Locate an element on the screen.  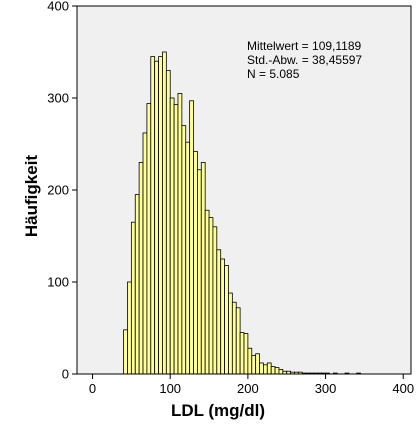
y-axis-title: Häufigkeit is located at coordinates (31, 196).